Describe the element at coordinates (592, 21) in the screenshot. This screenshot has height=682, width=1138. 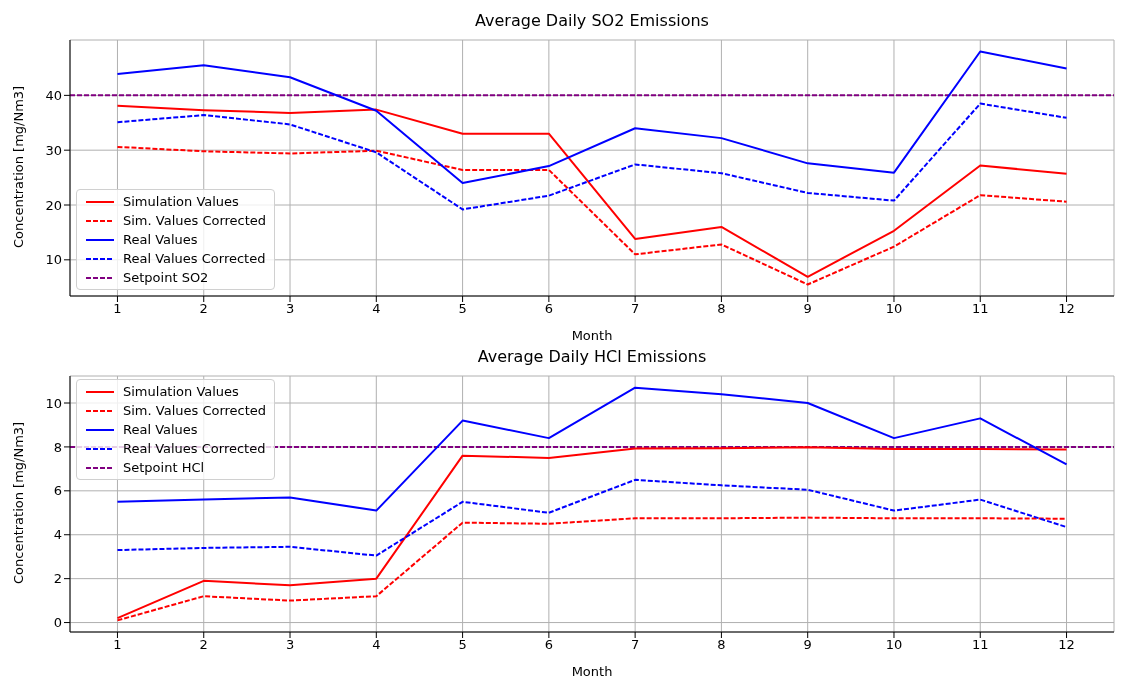
I see `chart-title: Average Daily SO2 Emissions` at that location.